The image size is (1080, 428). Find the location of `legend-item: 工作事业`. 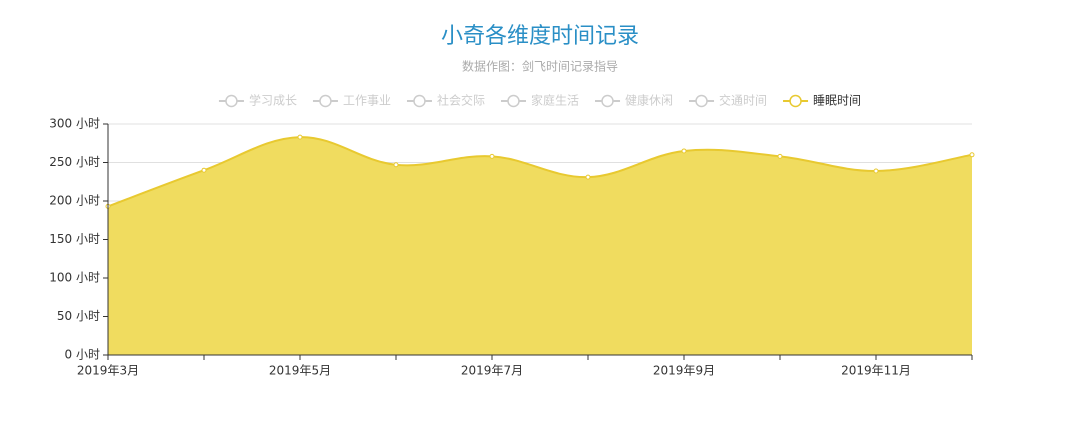

legend-item: 工作事业 is located at coordinates (351, 101).